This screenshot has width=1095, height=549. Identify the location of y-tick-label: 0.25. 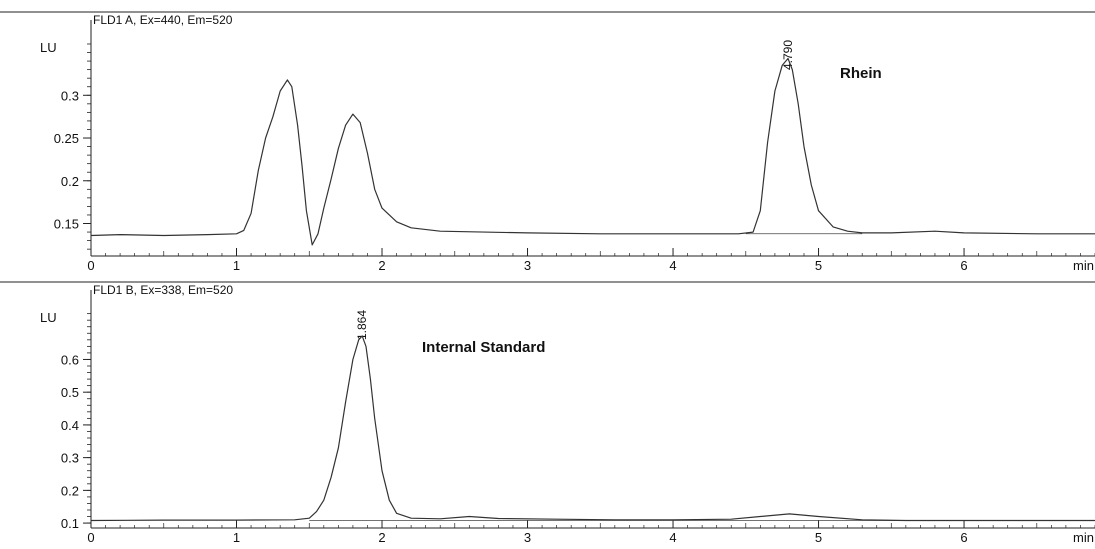
(66, 138).